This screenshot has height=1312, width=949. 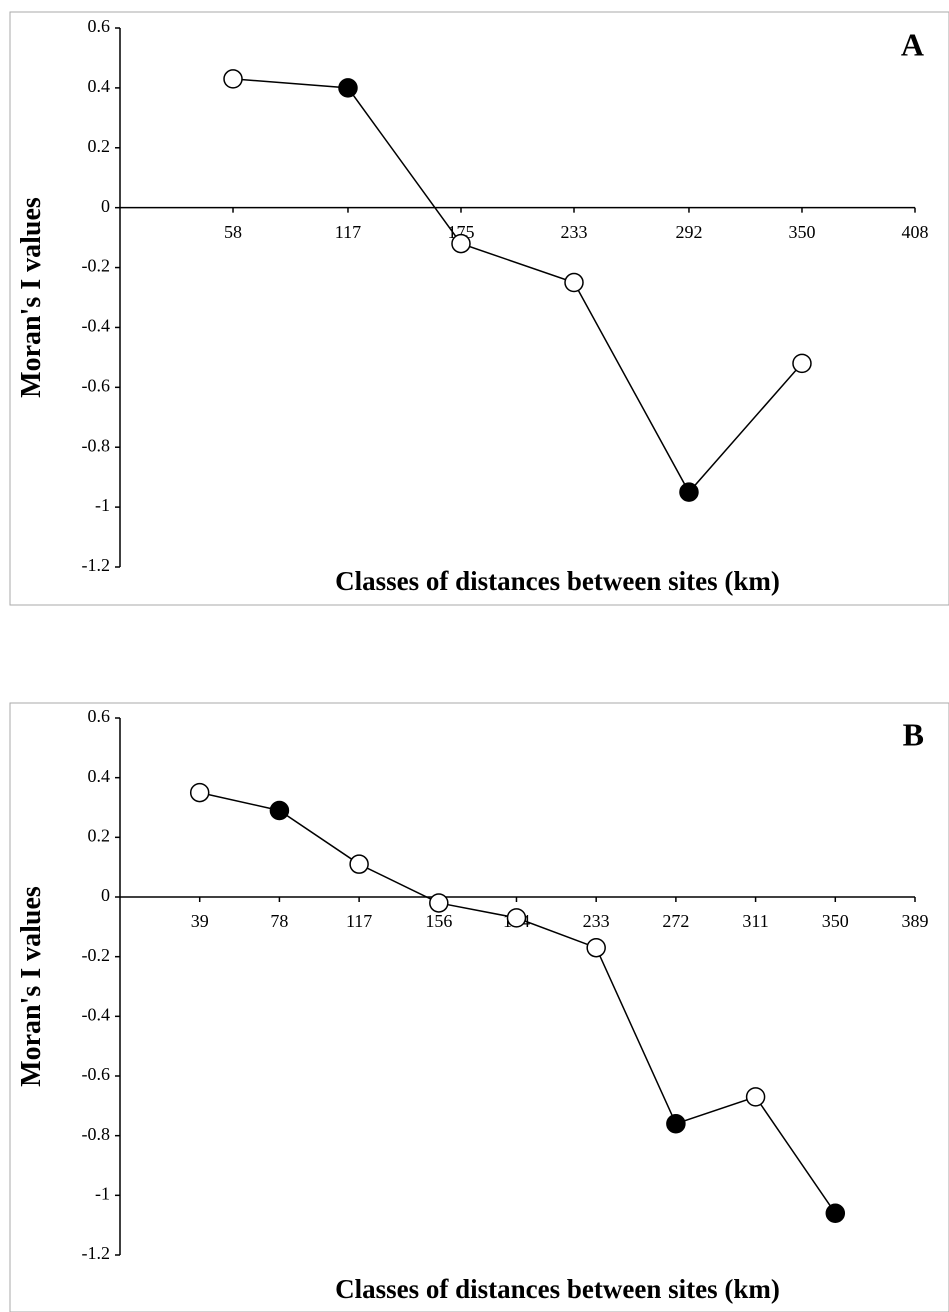 What do you see at coordinates (233, 232) in the screenshot?
I see `x-tick-label: 58` at bounding box center [233, 232].